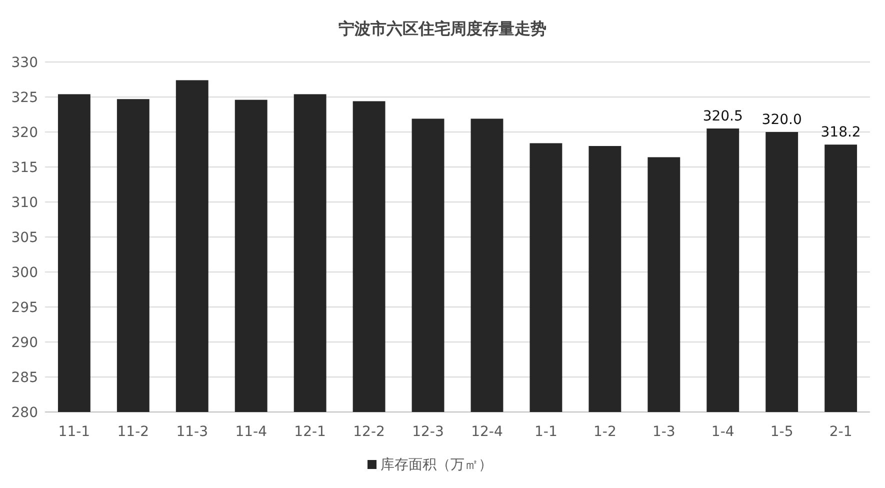  I want to click on data-label: 320.0, so click(782, 120).